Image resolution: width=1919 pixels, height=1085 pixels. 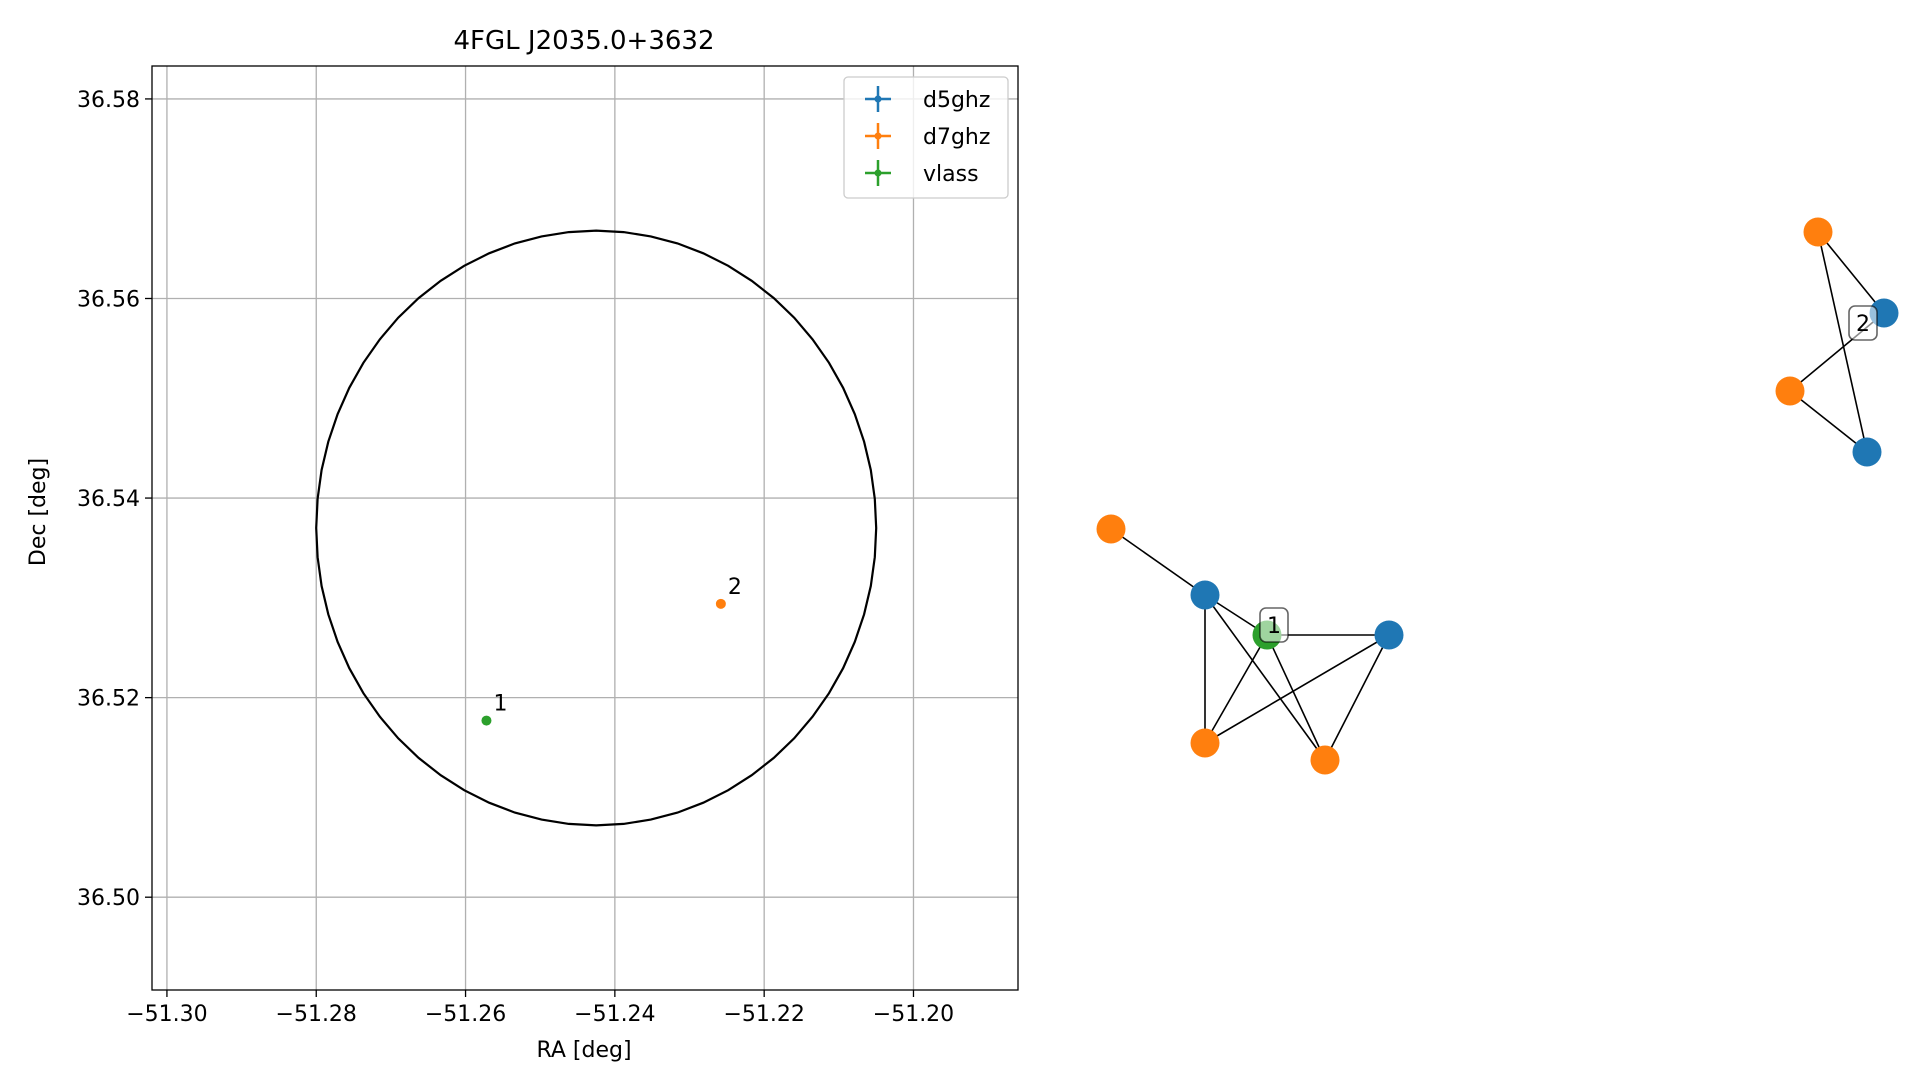 I want to click on y-ticks: 36.50 36.52 36.54 36.56 36.58, so click(x=114, y=499).